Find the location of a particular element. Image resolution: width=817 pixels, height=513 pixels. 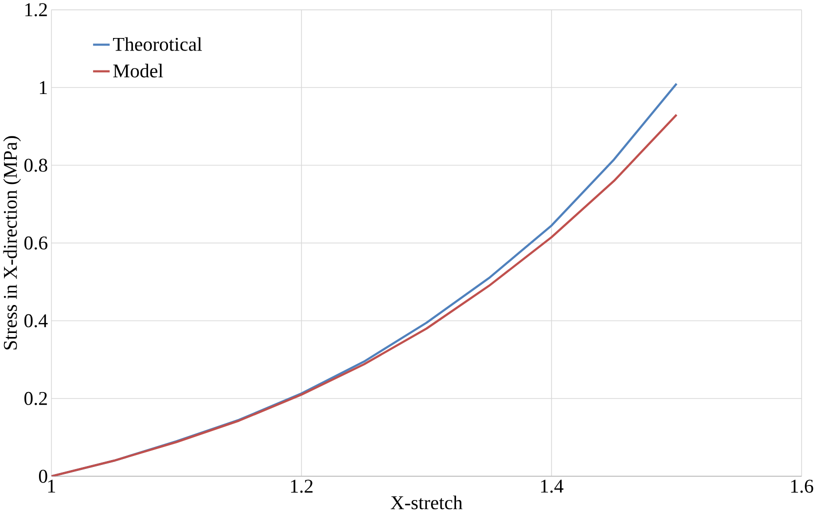

y-tick-label: 1.2 is located at coordinates (36, 10).